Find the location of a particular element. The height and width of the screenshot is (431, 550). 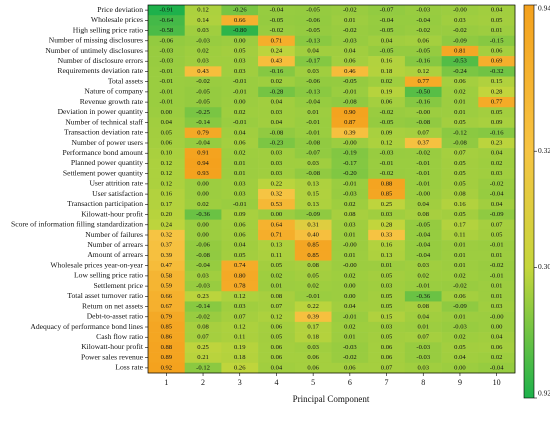

y-tick-label: Settlement power quantity is located at coordinates (103, 172).